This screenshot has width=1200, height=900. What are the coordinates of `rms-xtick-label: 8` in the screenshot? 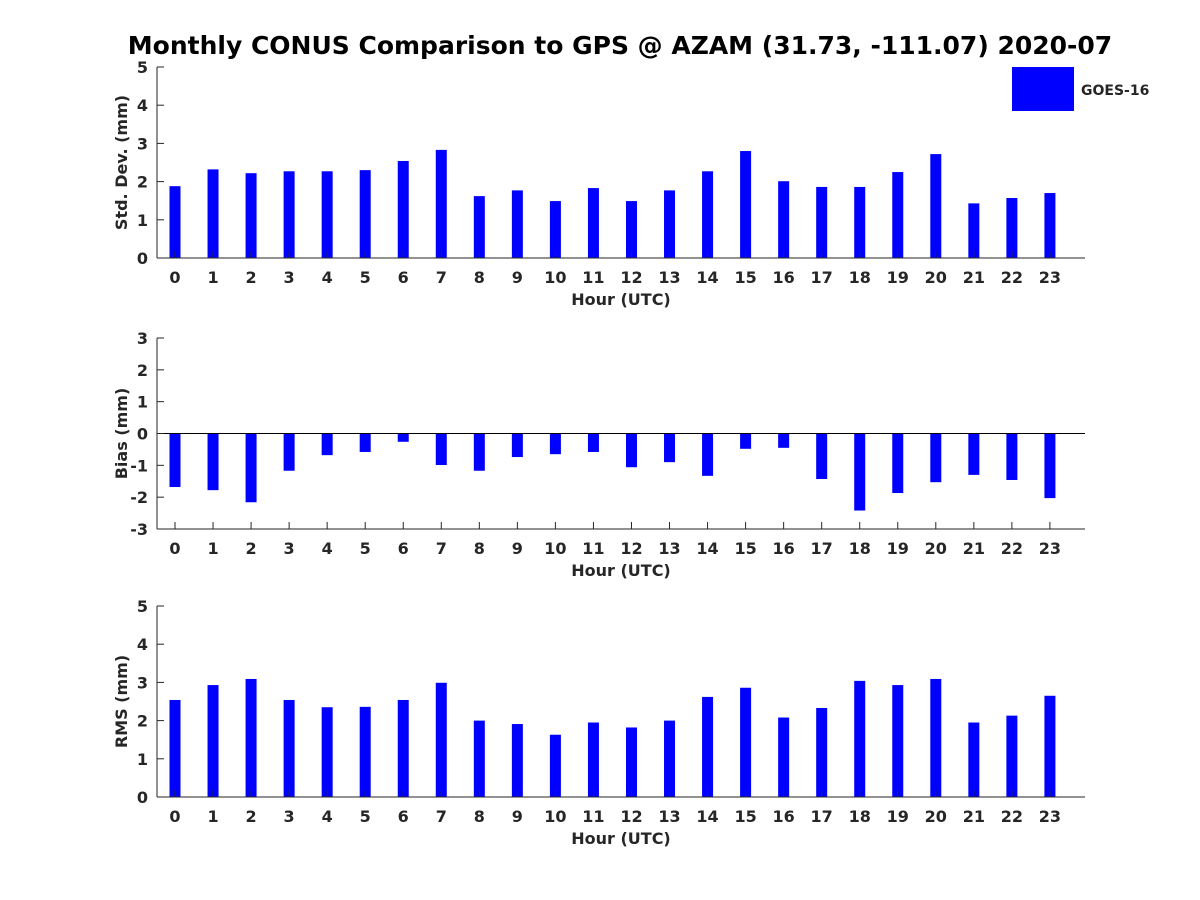 It's located at (479, 816).